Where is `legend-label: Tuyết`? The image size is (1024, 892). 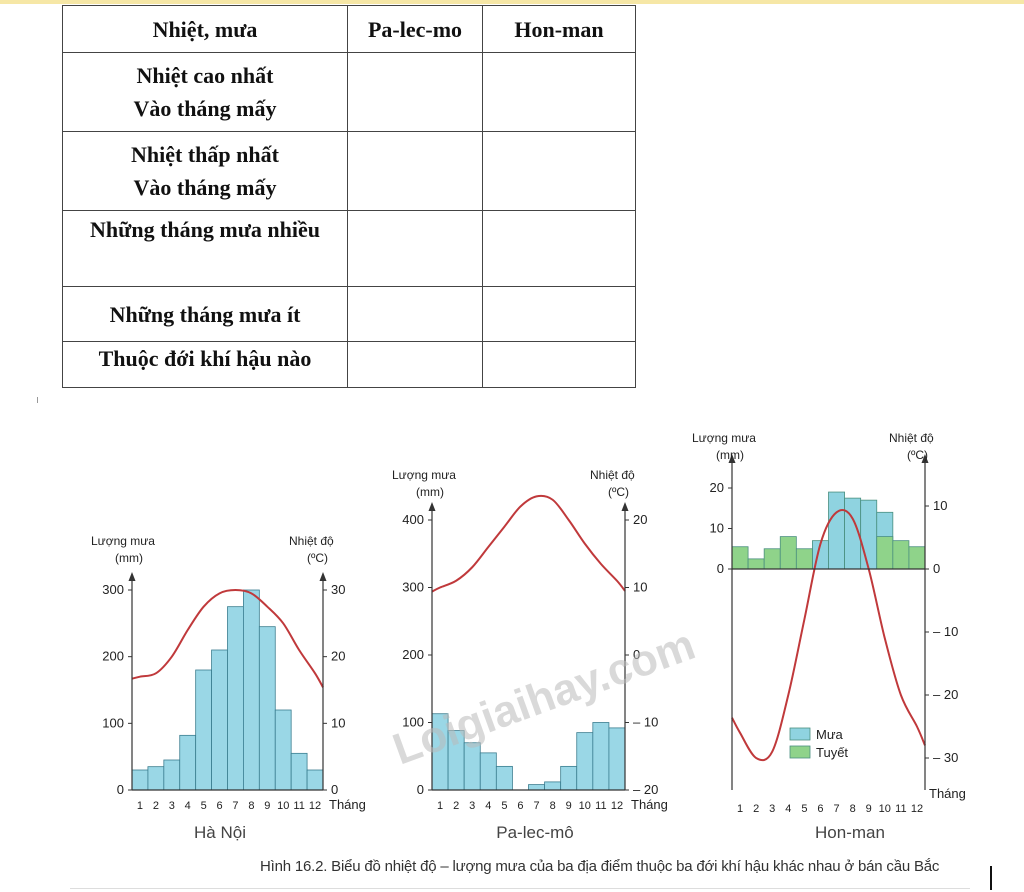 legend-label: Tuyết is located at coordinates (832, 752).